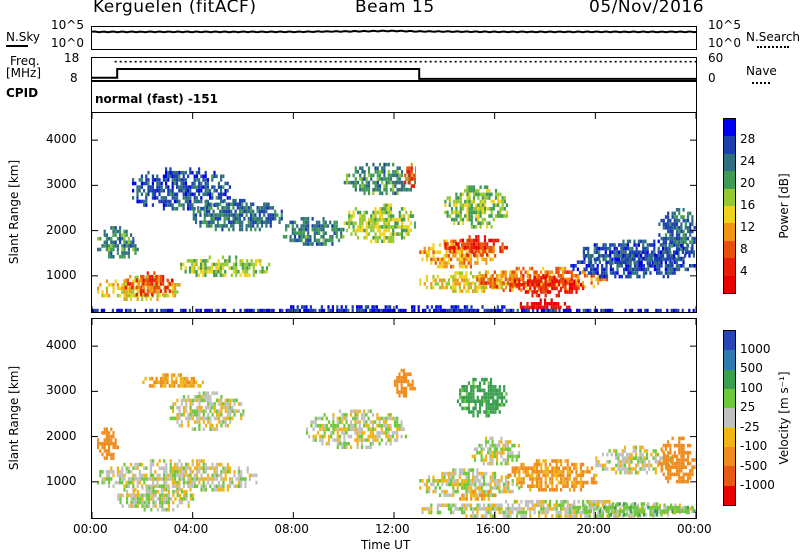  Describe the element at coordinates (74, 78) in the screenshot. I see `freq-left-tick-bottom: 8` at that location.